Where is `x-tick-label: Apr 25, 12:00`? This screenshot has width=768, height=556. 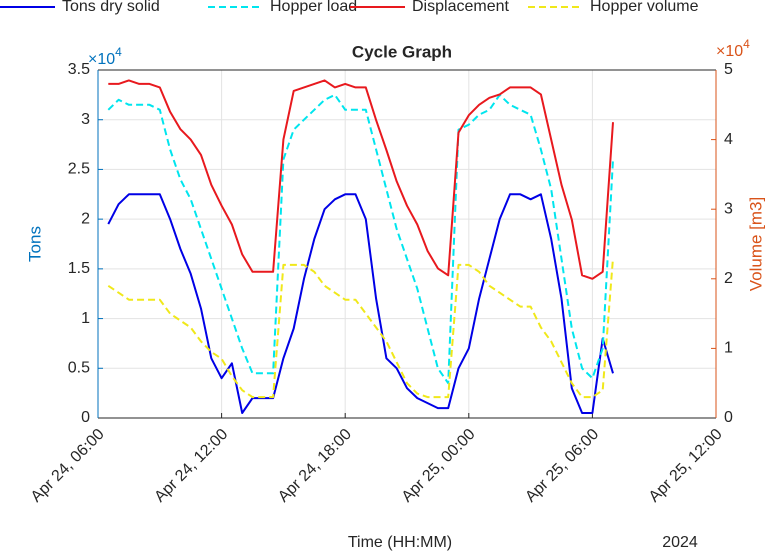
x-tick-label: Apr 25, 12:00 is located at coordinates (686, 466).